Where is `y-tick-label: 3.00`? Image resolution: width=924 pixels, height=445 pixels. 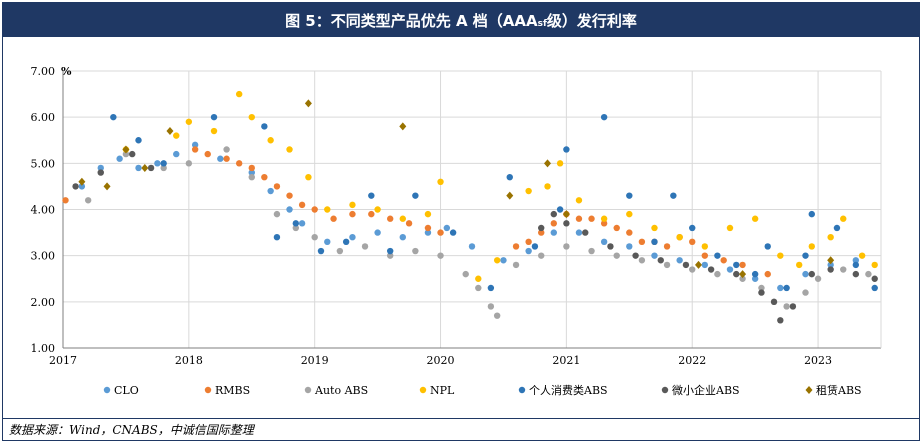 y-tick-label: 3.00 is located at coordinates (43, 256).